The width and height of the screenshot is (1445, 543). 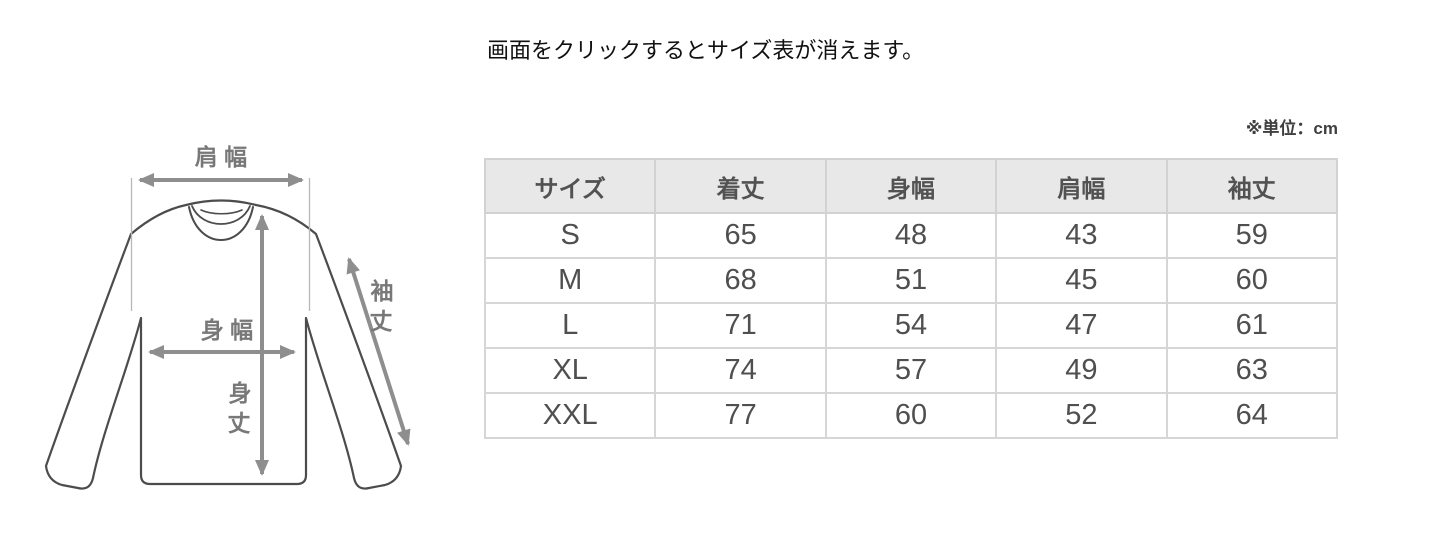 What do you see at coordinates (227, 330) in the screenshot?
I see `body-width-label: 身 幅` at bounding box center [227, 330].